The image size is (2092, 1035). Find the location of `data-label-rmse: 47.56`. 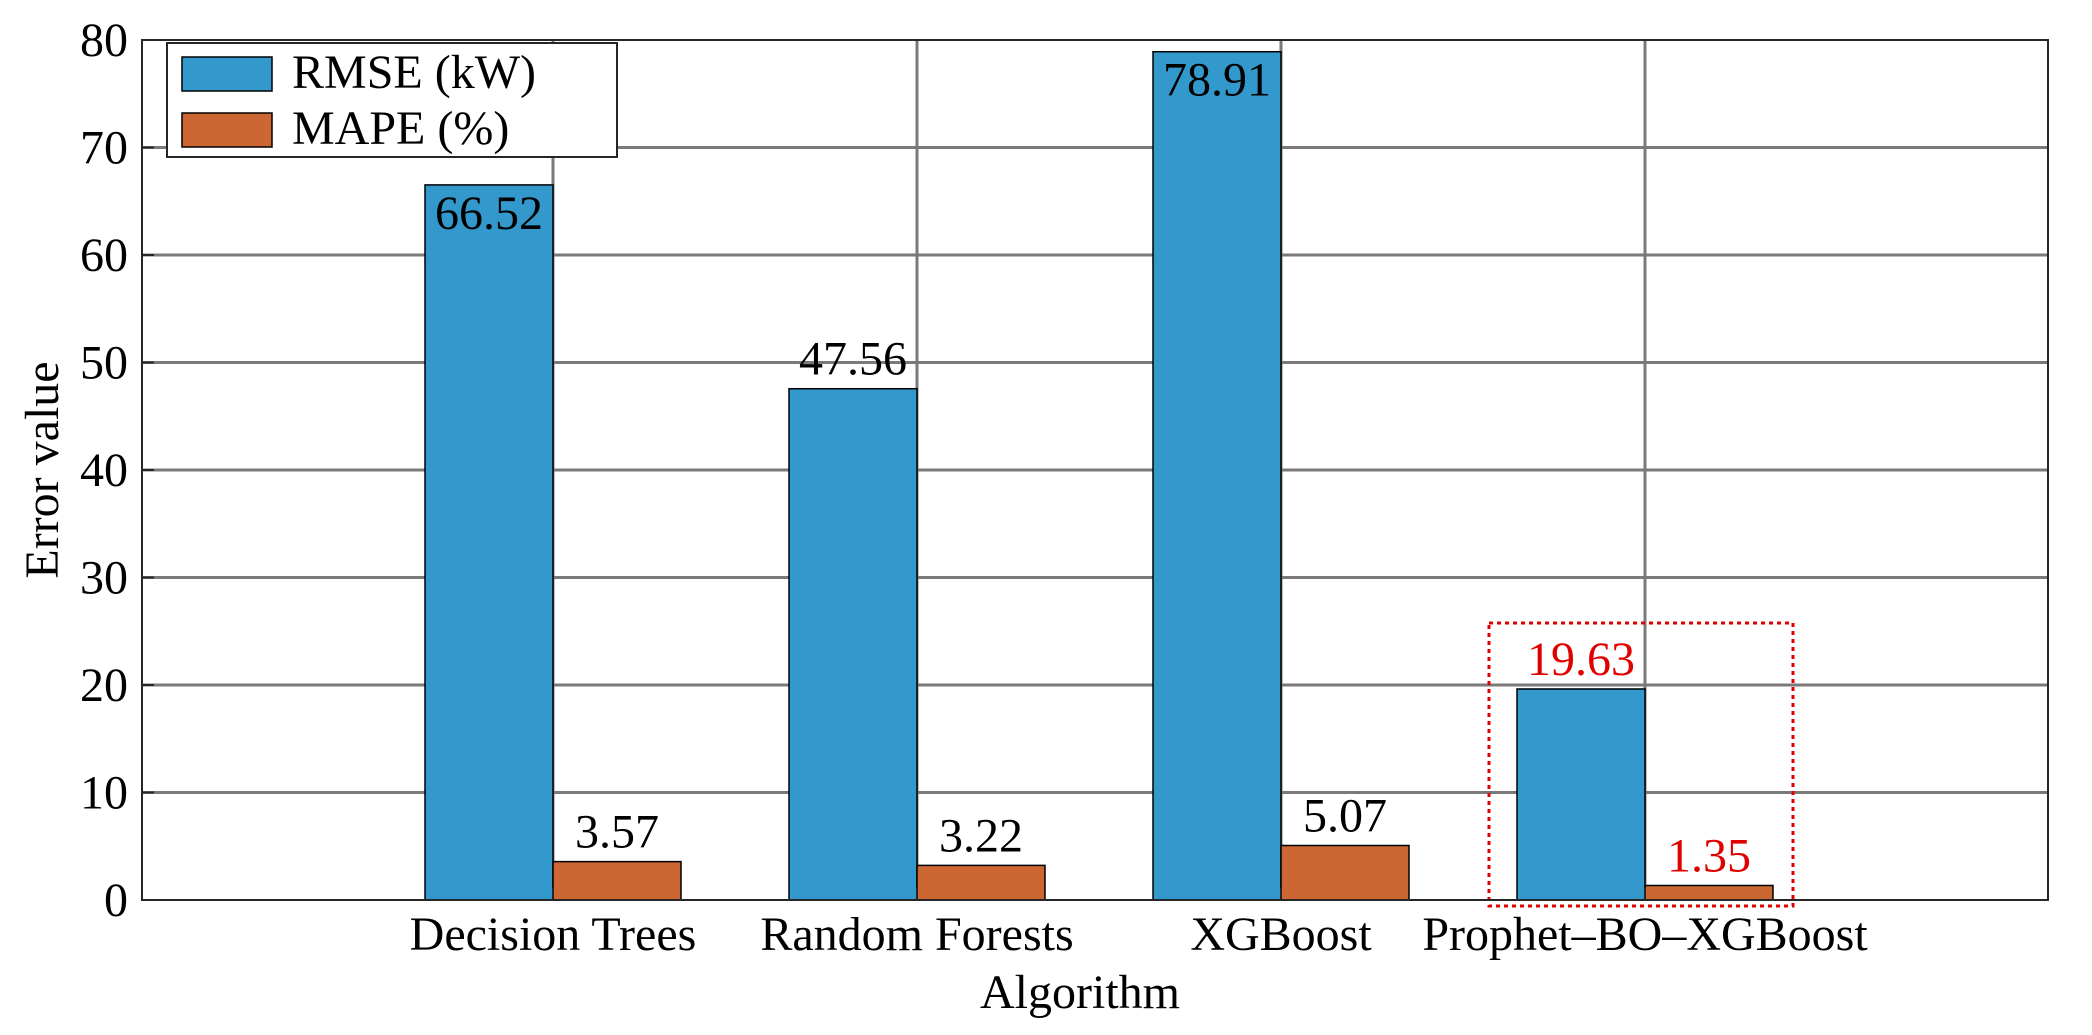

data-label-rmse: 47.56 is located at coordinates (853, 359).